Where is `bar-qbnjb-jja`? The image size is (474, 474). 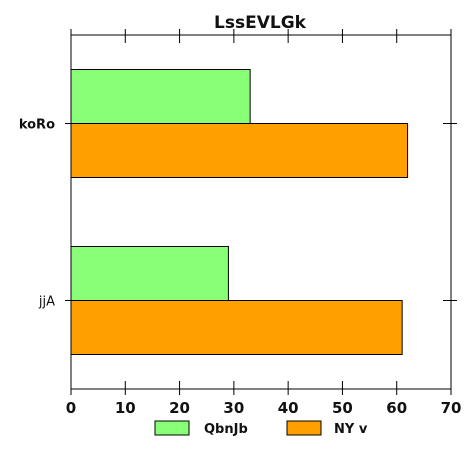 bar-qbnjb-jja is located at coordinates (149, 273).